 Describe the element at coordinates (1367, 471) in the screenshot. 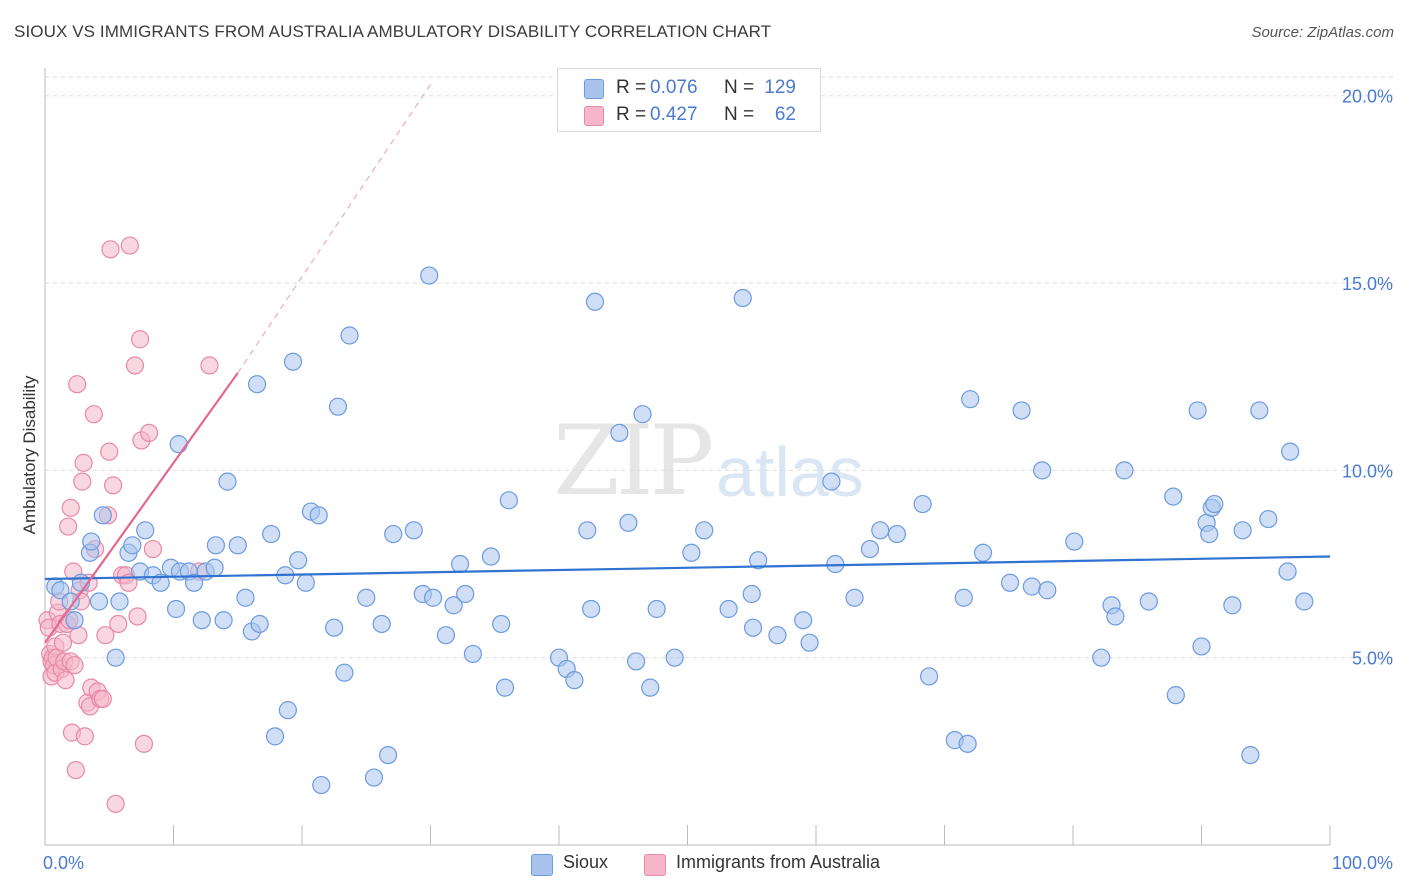

I see `y-tick-label: 10.0%` at that location.